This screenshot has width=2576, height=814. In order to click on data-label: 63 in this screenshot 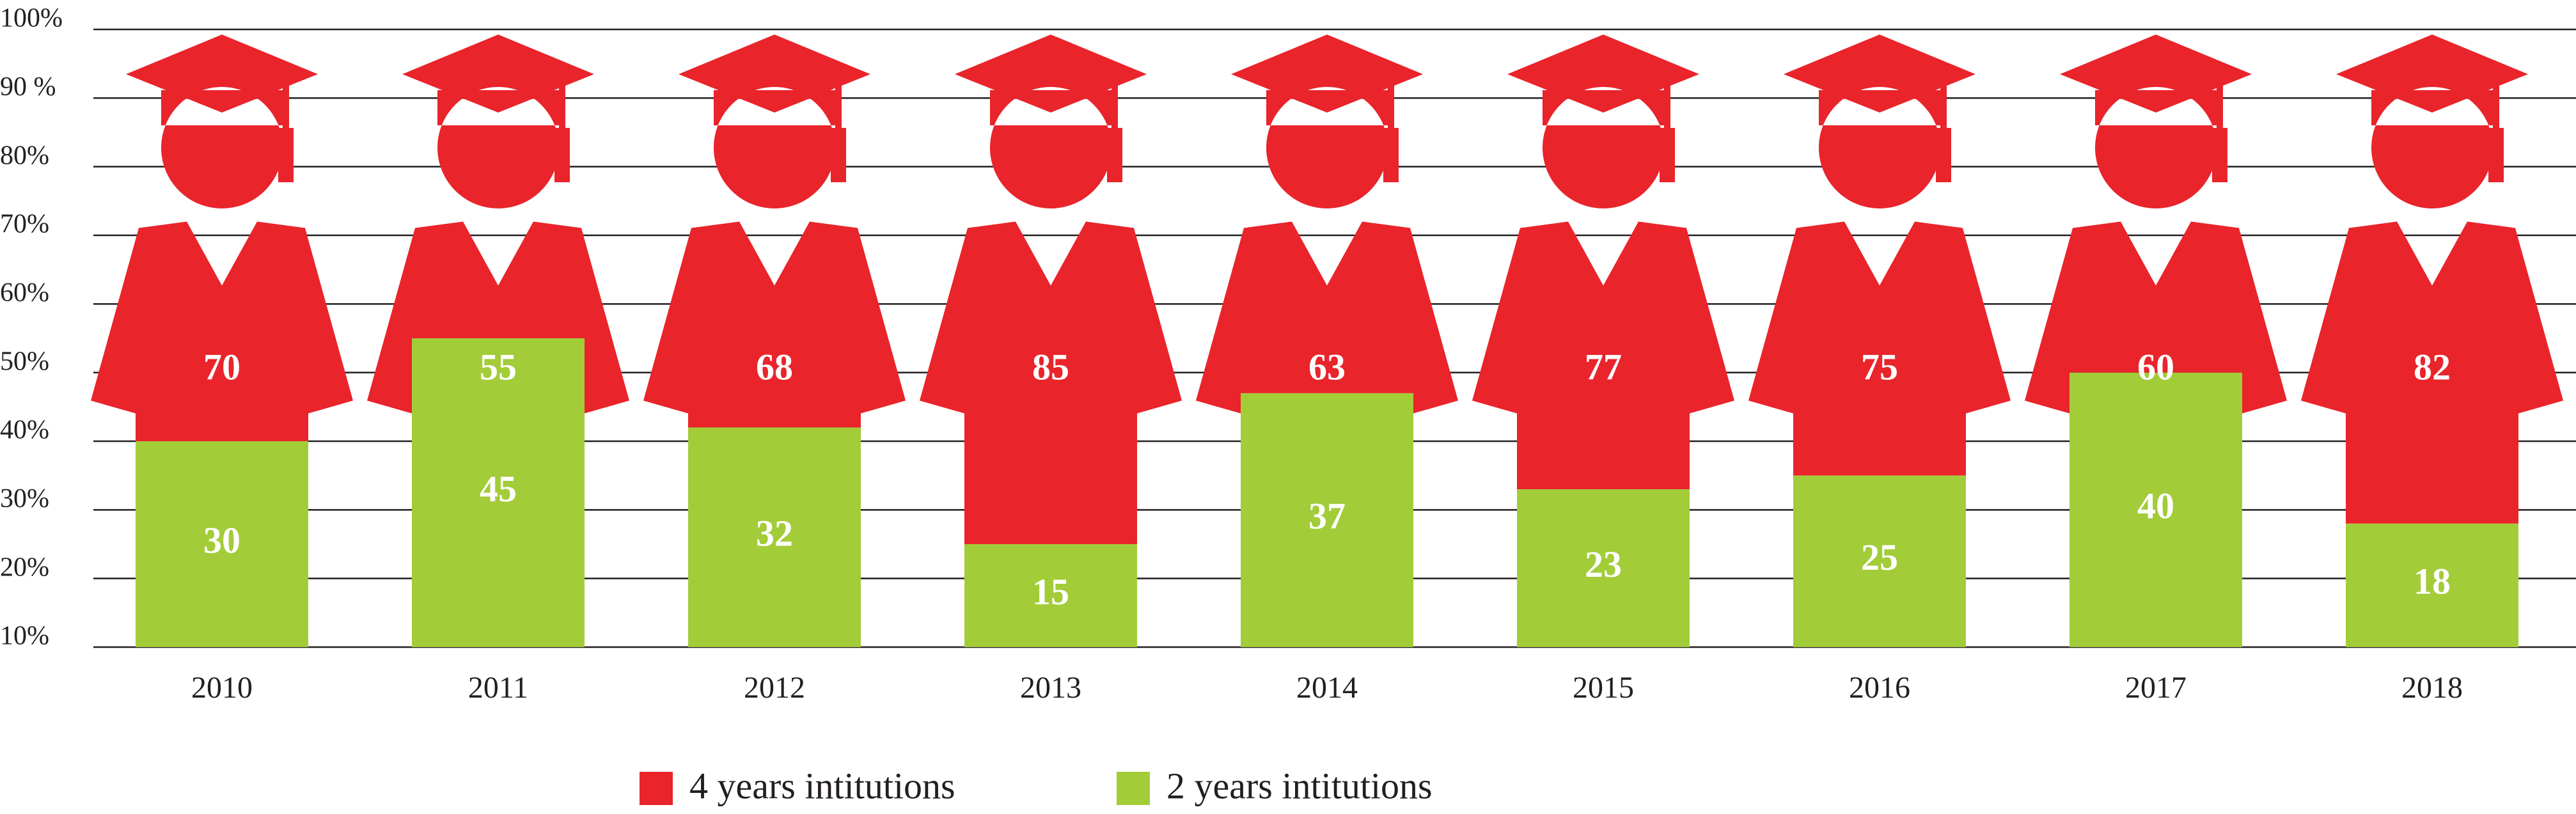, I will do `click(1327, 366)`.